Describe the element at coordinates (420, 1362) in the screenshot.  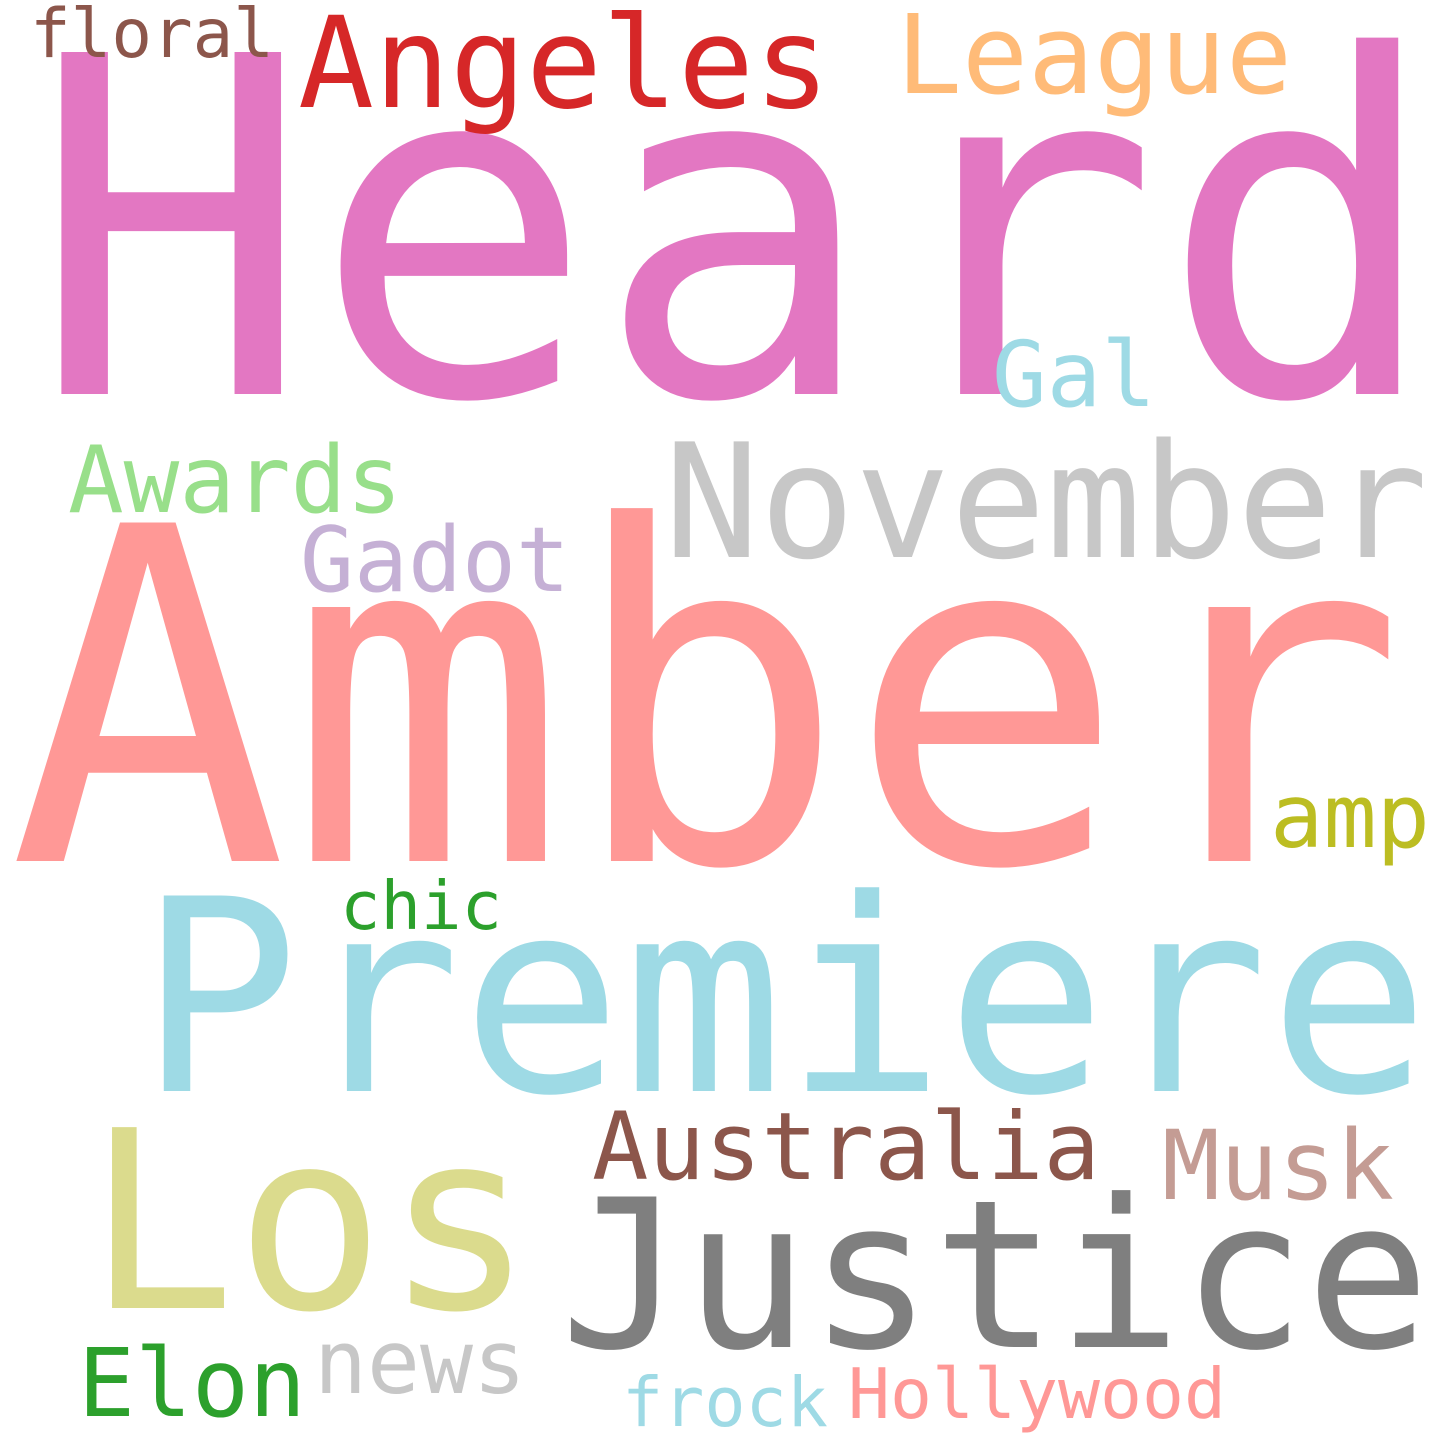
I see `word-news: news` at that location.